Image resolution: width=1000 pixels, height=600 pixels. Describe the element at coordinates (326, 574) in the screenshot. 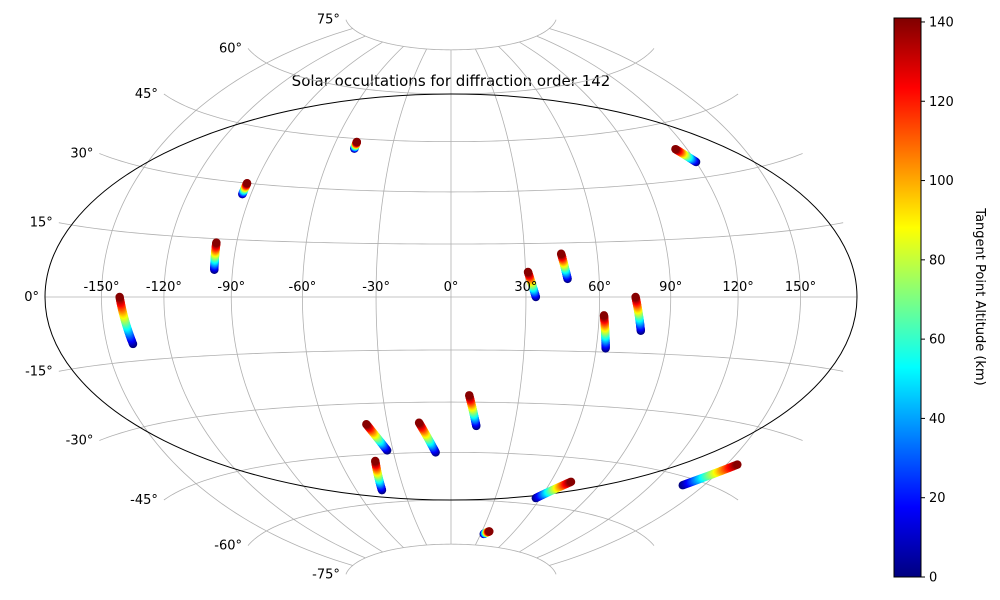

I see `latitude-tick-label: -75°` at that location.